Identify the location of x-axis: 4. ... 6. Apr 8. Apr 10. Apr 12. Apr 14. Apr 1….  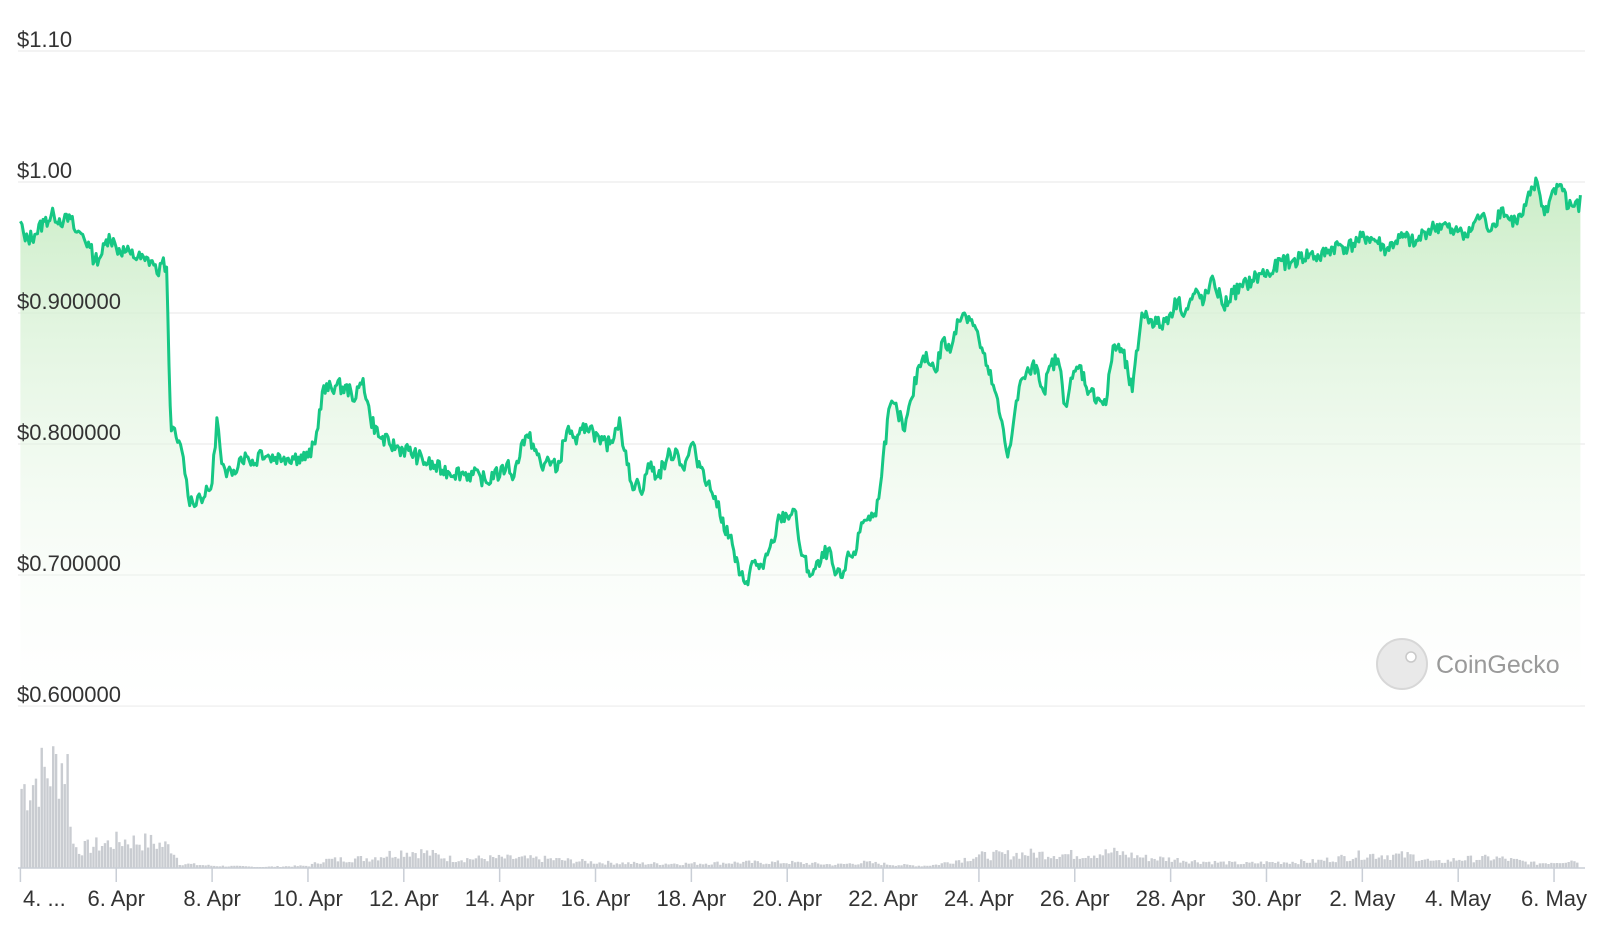
(802, 889).